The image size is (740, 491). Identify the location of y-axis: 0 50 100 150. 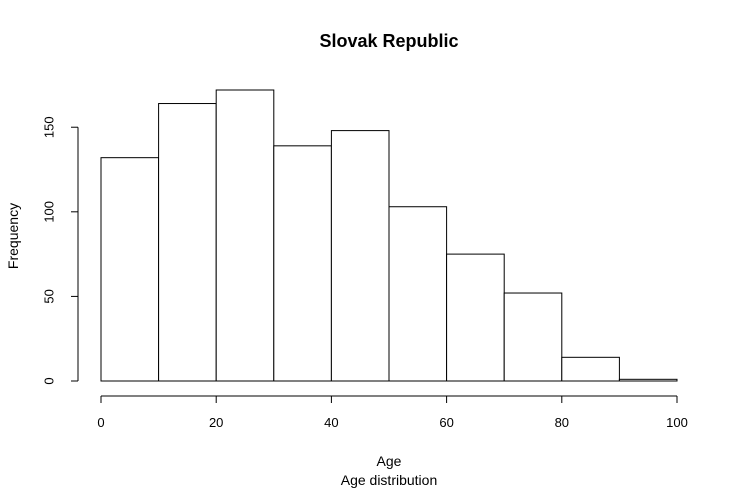
(60, 250).